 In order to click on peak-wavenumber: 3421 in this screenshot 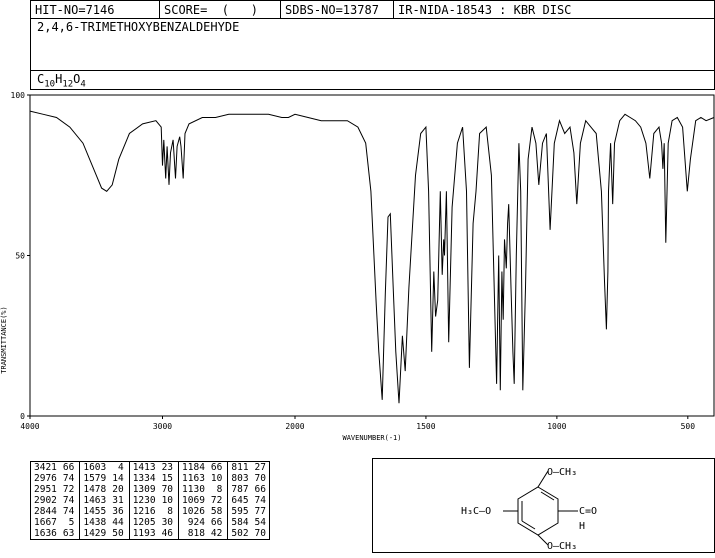, I will do `click(45, 467)`.